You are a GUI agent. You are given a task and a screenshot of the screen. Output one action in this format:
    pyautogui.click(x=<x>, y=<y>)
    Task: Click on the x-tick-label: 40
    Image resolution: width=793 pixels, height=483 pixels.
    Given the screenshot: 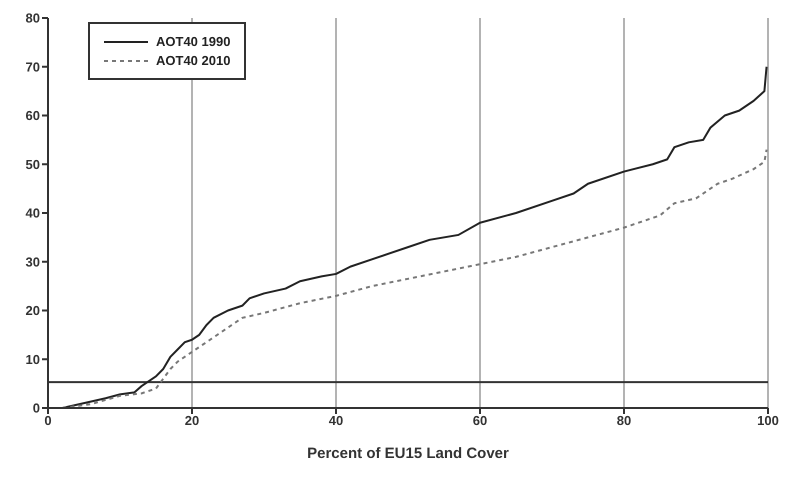 What is the action you would take?
    pyautogui.click(x=336, y=420)
    